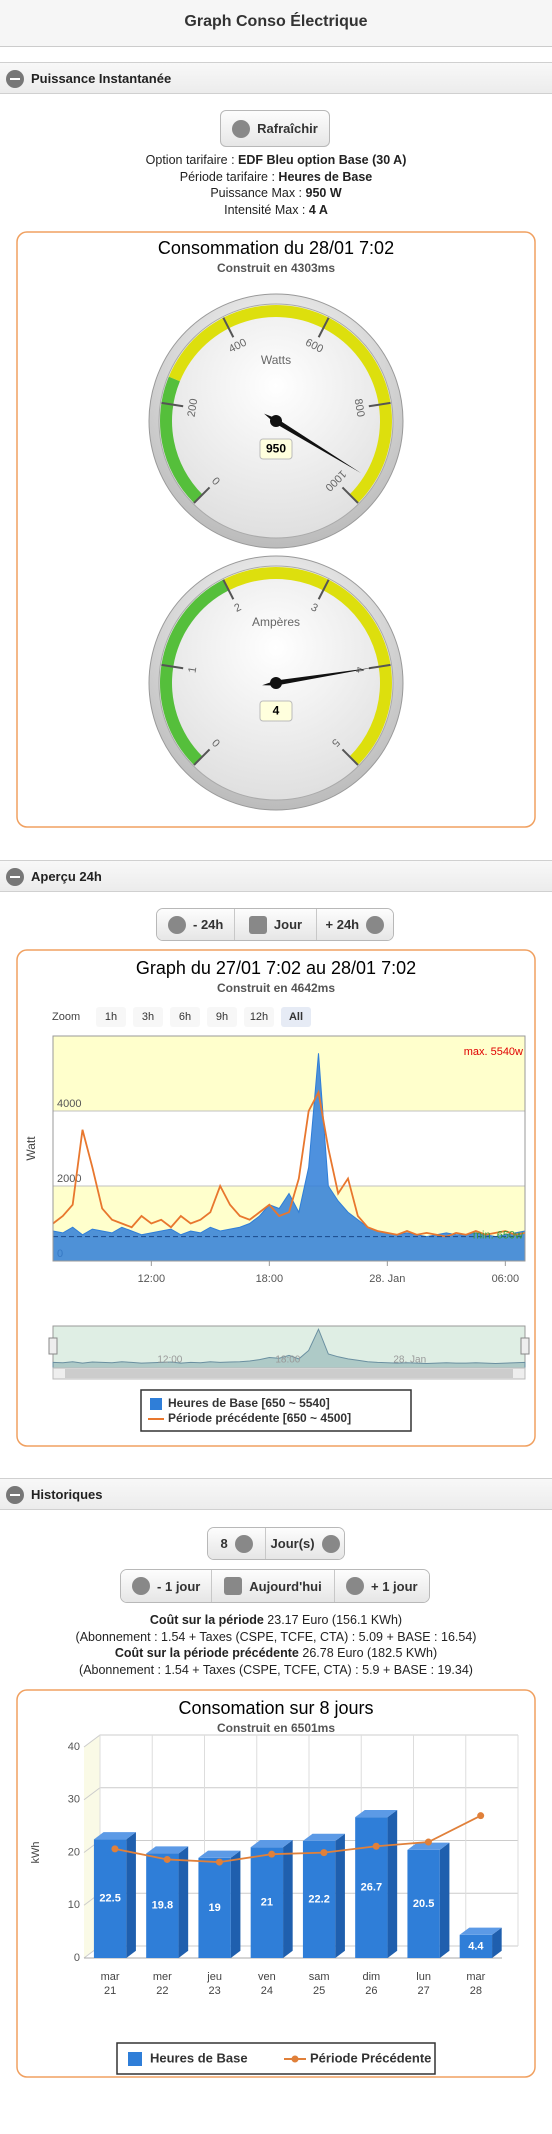 This screenshot has height=2134, width=552. I want to click on refresh-icon, so click(241, 128).